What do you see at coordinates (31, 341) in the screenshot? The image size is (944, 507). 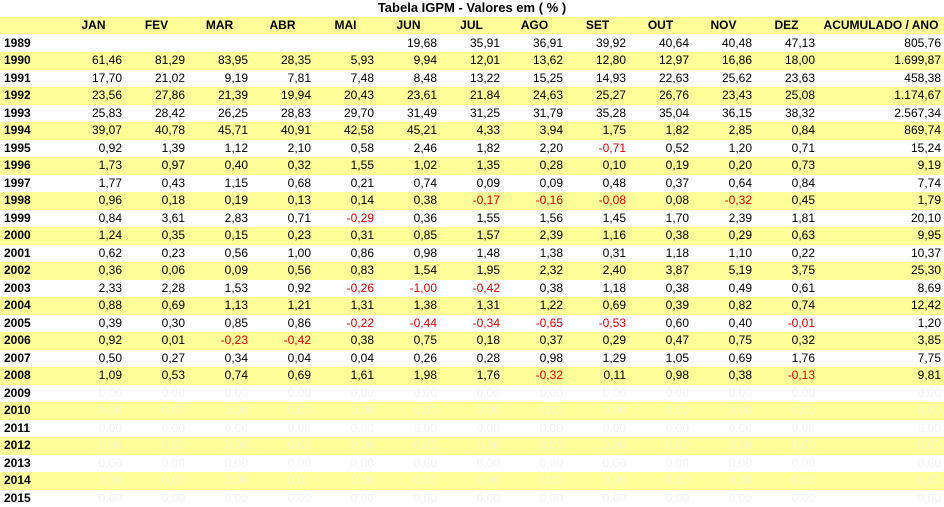 I see `year-cell: 2006` at bounding box center [31, 341].